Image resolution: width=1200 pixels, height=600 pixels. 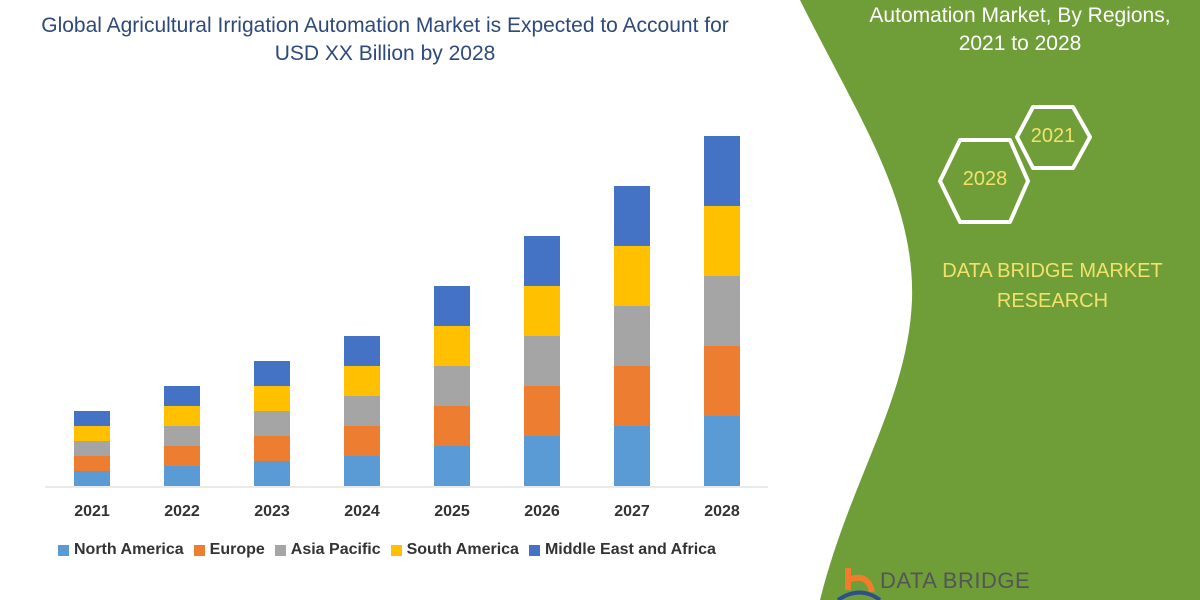 What do you see at coordinates (1020, 43) in the screenshot?
I see `side-title-line: 2021 to 2028` at bounding box center [1020, 43].